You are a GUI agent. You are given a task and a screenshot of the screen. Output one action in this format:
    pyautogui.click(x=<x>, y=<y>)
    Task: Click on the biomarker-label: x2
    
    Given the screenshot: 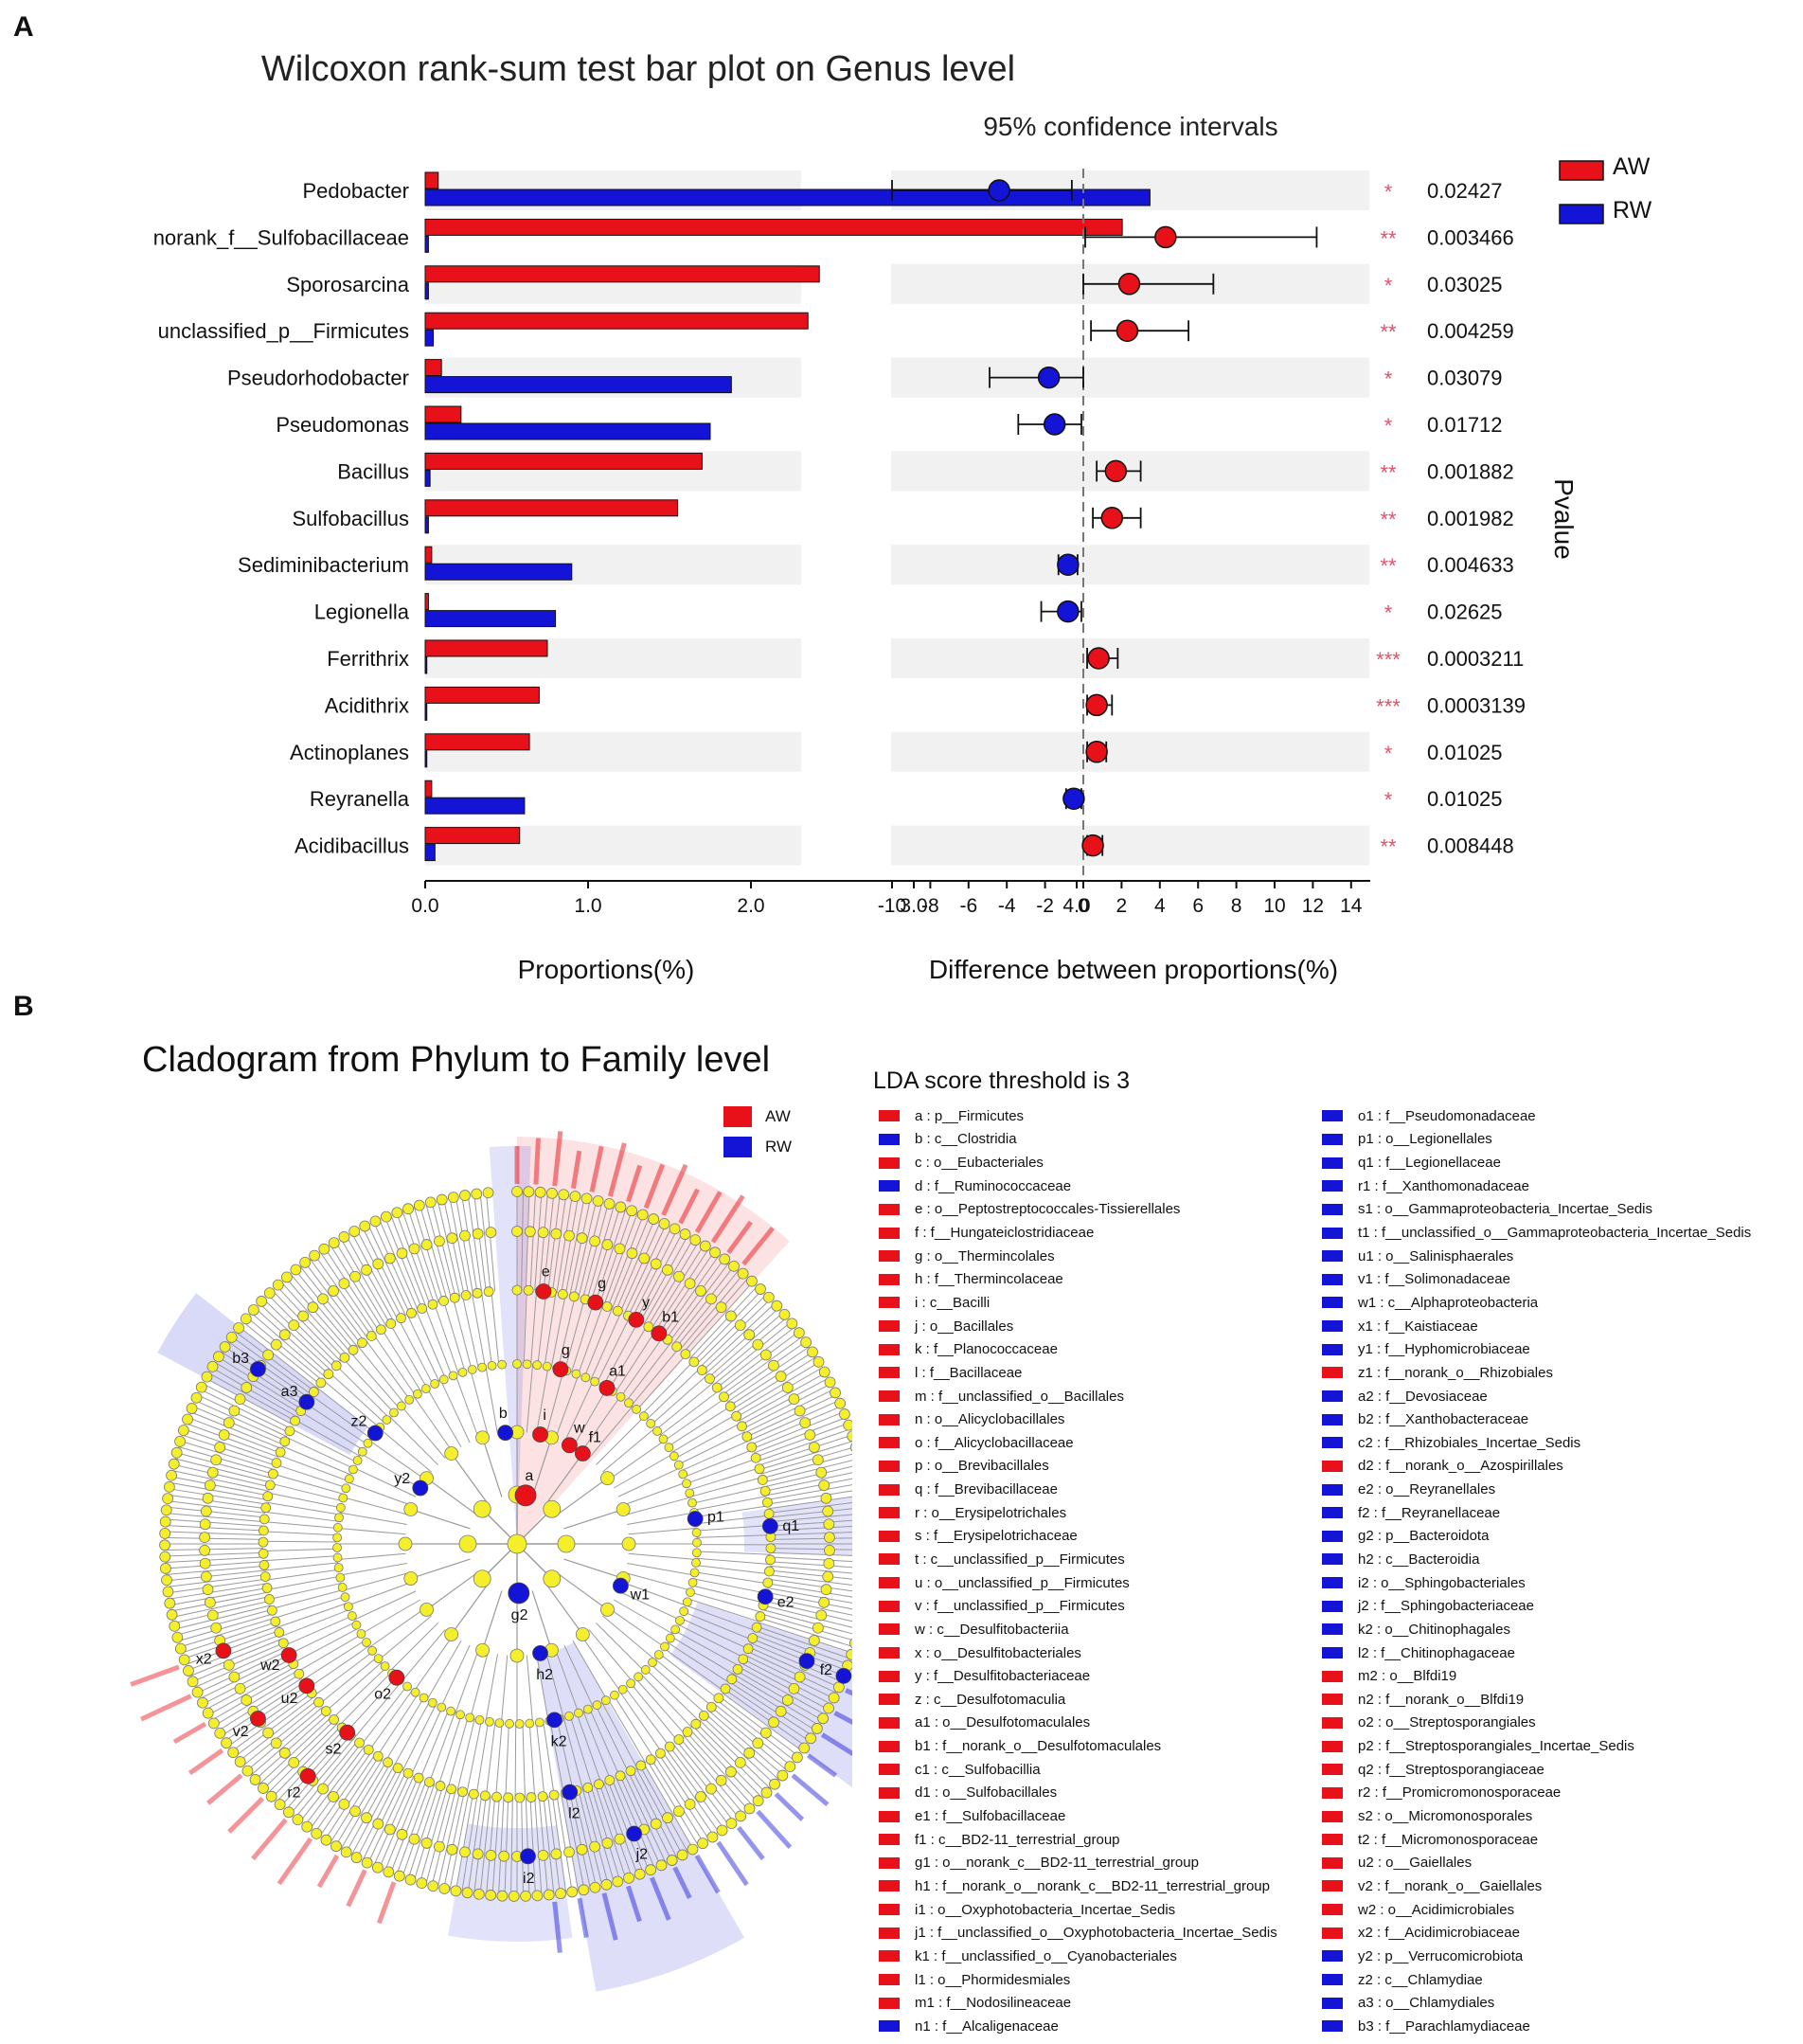 What is the action you would take?
    pyautogui.click(x=204, y=1659)
    